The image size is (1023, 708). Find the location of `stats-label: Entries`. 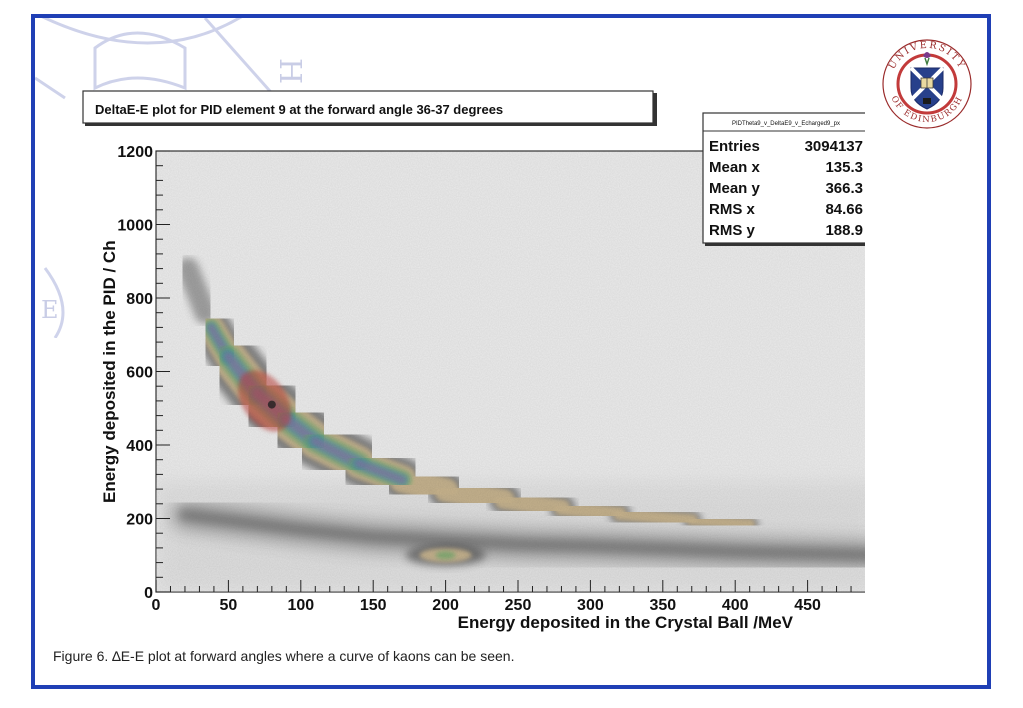

stats-label: Entries is located at coordinates (734, 146).